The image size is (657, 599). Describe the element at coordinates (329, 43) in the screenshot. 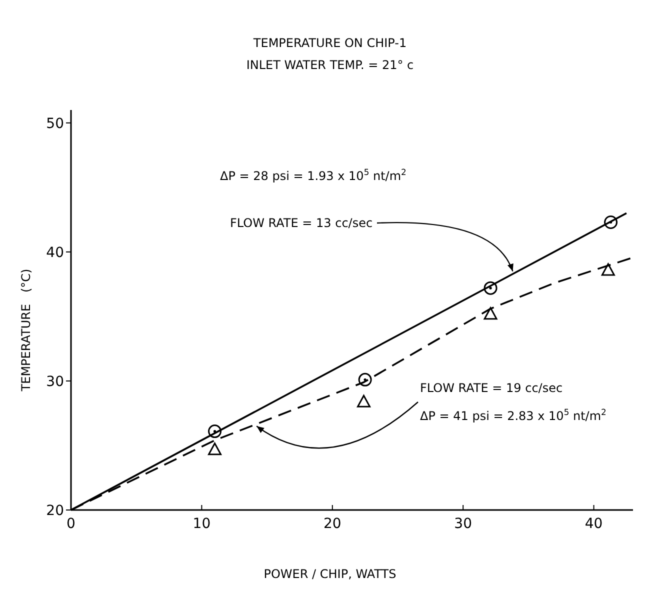

I see `chart-title: TEMPERATURE ON CHIP-1` at that location.